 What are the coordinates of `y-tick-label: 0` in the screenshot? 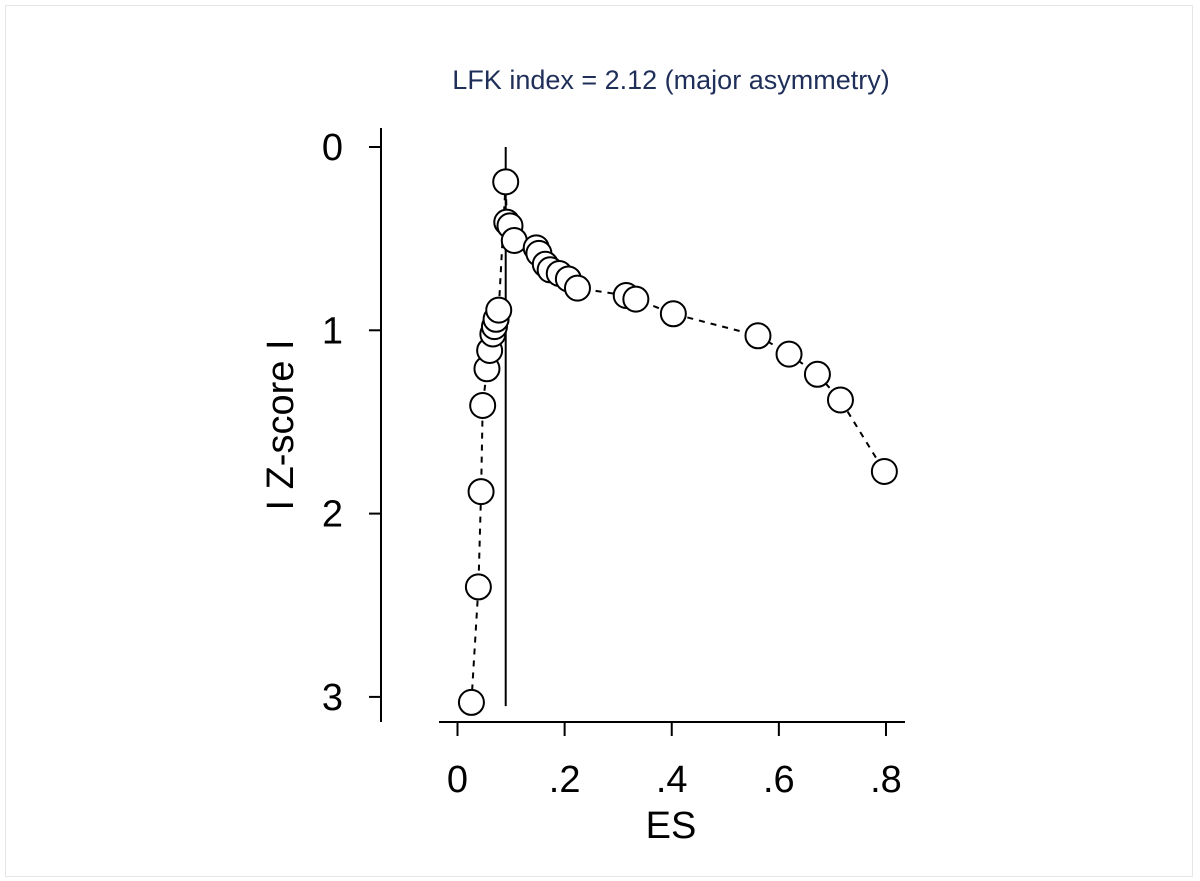 It's located at (332, 148).